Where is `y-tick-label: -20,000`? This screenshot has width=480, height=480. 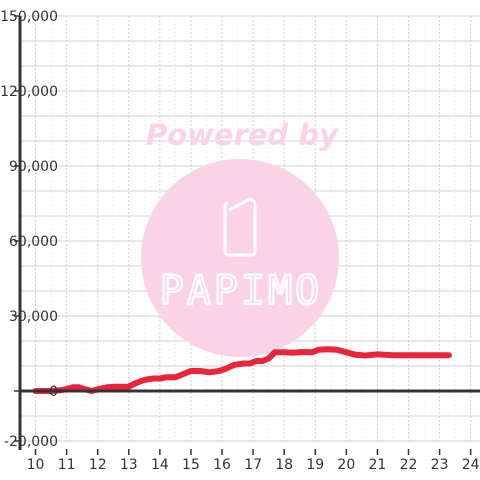 y-tick-label: -20,000 is located at coordinates (31, 442).